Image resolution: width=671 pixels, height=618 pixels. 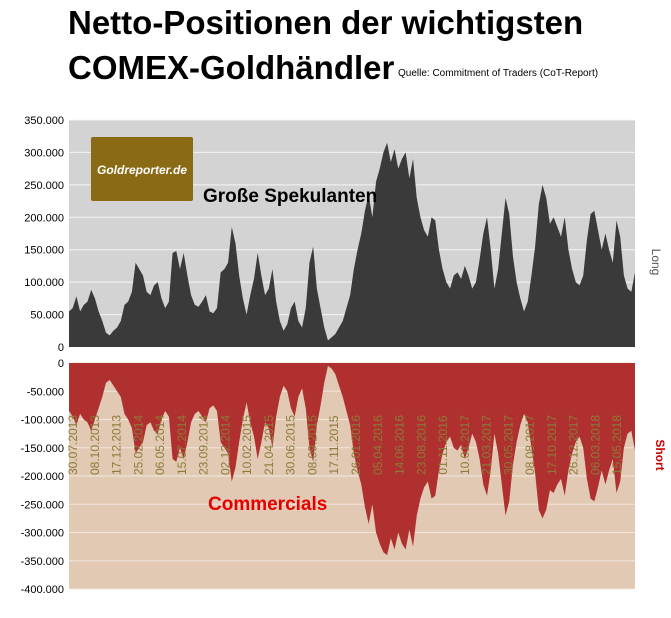 I want to click on x-tick-label: 26.12.2017, so click(x=574, y=445).